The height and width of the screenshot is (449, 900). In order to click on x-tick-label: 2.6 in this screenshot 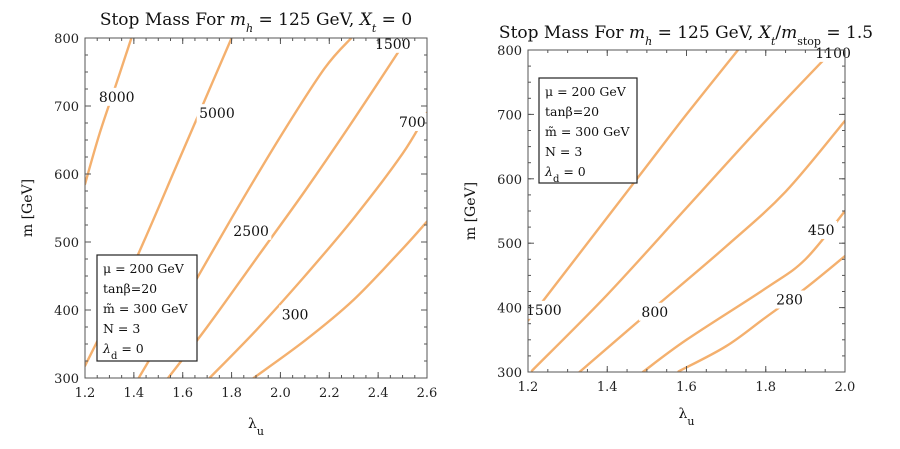, I will do `click(427, 393)`.